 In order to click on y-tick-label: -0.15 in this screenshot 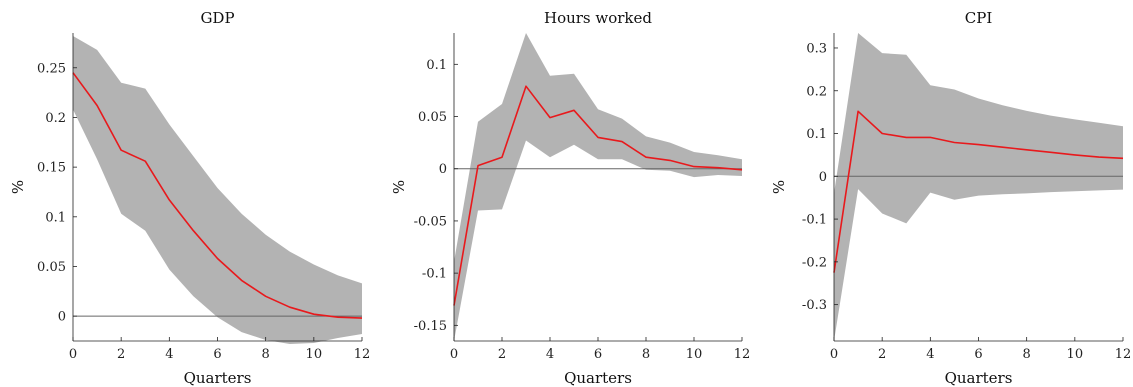, I will do `click(430, 326)`.